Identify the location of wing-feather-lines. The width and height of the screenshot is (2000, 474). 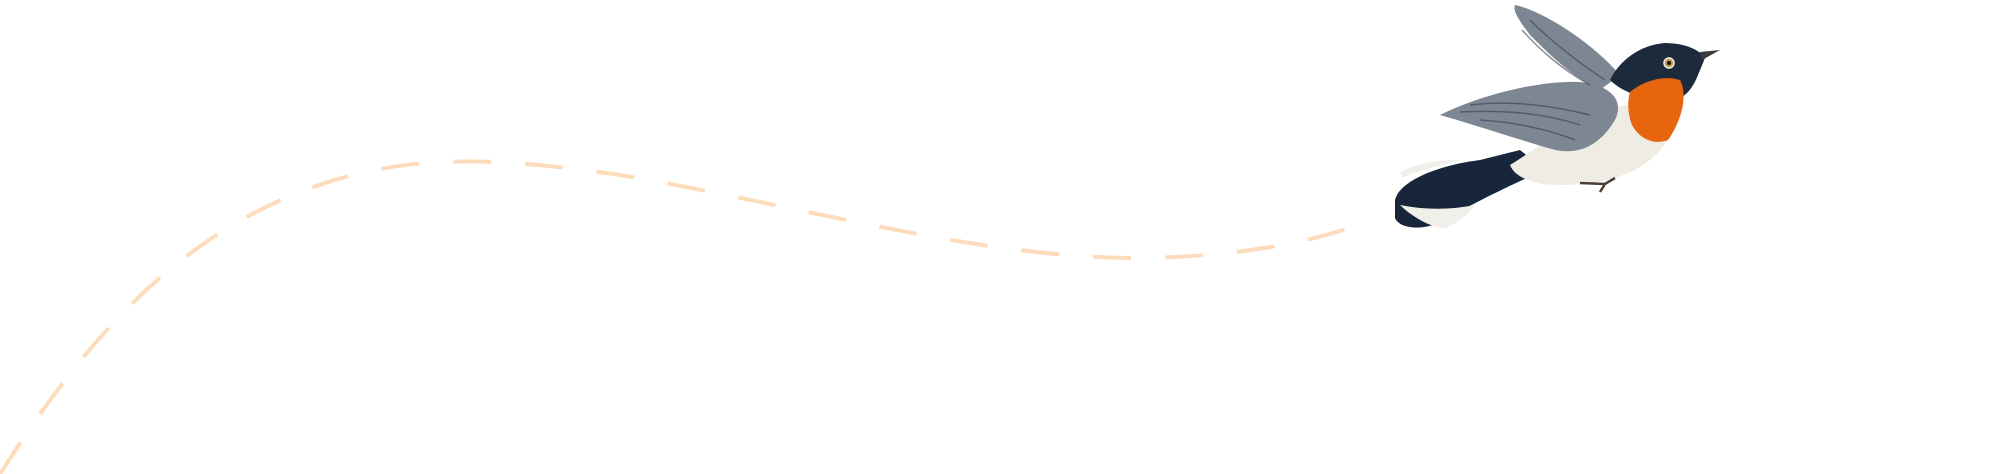
(1532, 80).